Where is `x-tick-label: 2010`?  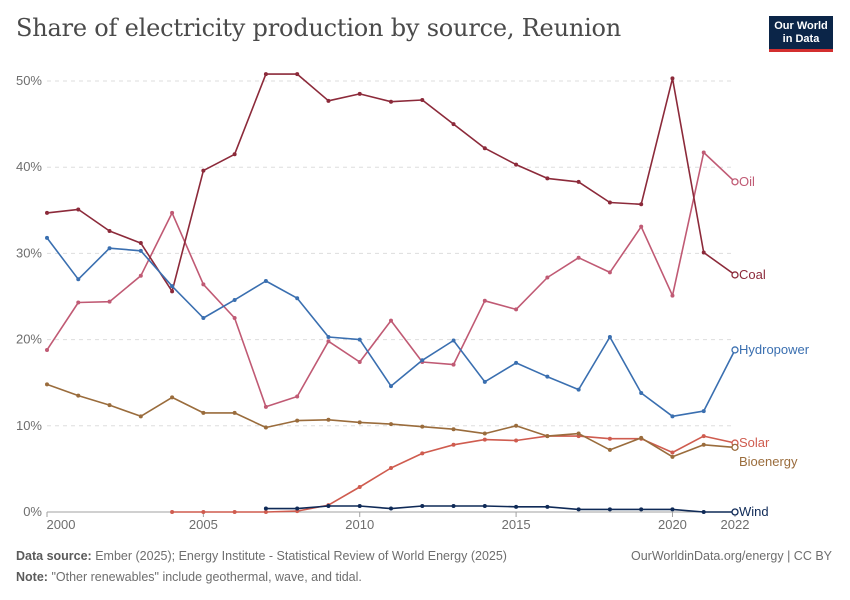
x-tick-label: 2010 is located at coordinates (359, 524).